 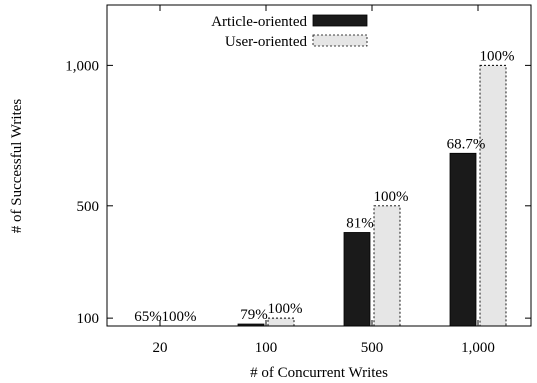 I want to click on data-label: 68.7%, so click(x=466, y=144).